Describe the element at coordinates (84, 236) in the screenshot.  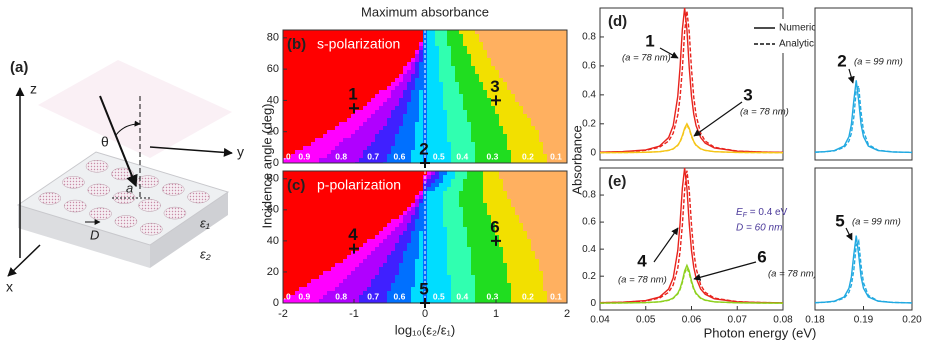
I see `slab-front` at that location.